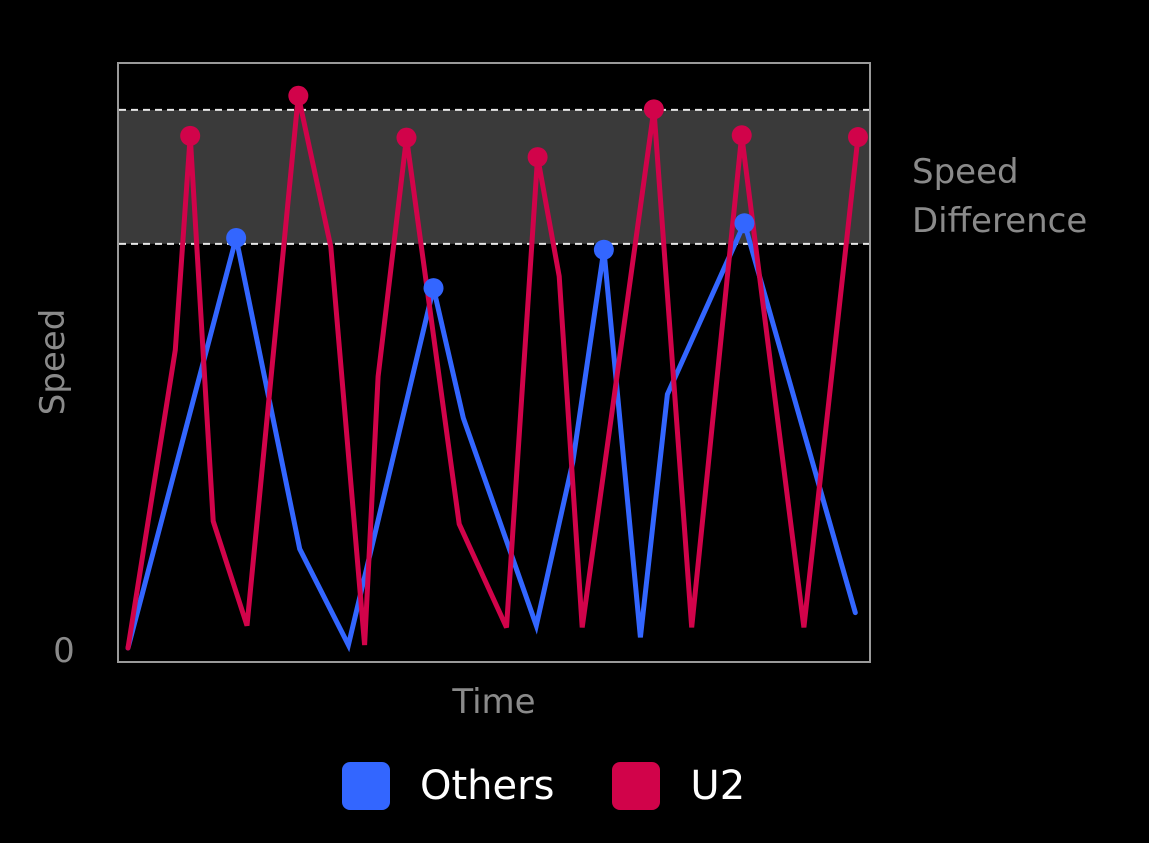 The width and height of the screenshot is (1149, 843). Describe the element at coordinates (53, 362) in the screenshot. I see `y-axis-label: Speed` at that location.